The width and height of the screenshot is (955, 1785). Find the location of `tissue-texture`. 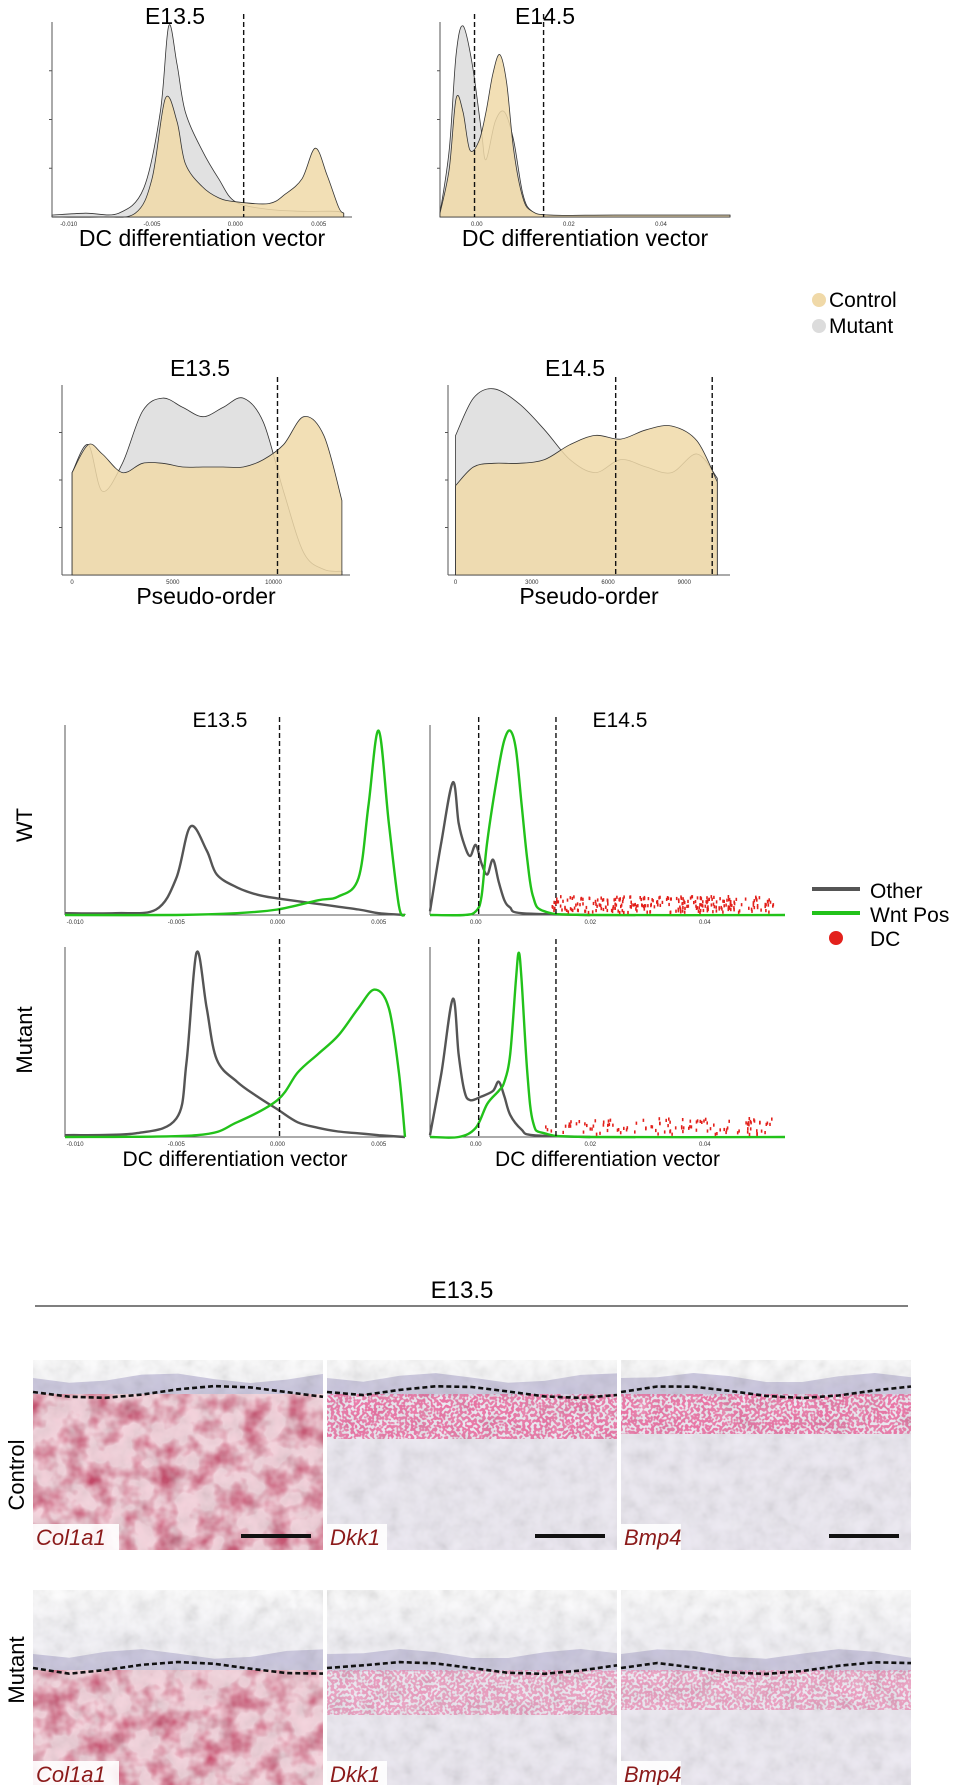

tissue-texture is located at coordinates (472, 1455).